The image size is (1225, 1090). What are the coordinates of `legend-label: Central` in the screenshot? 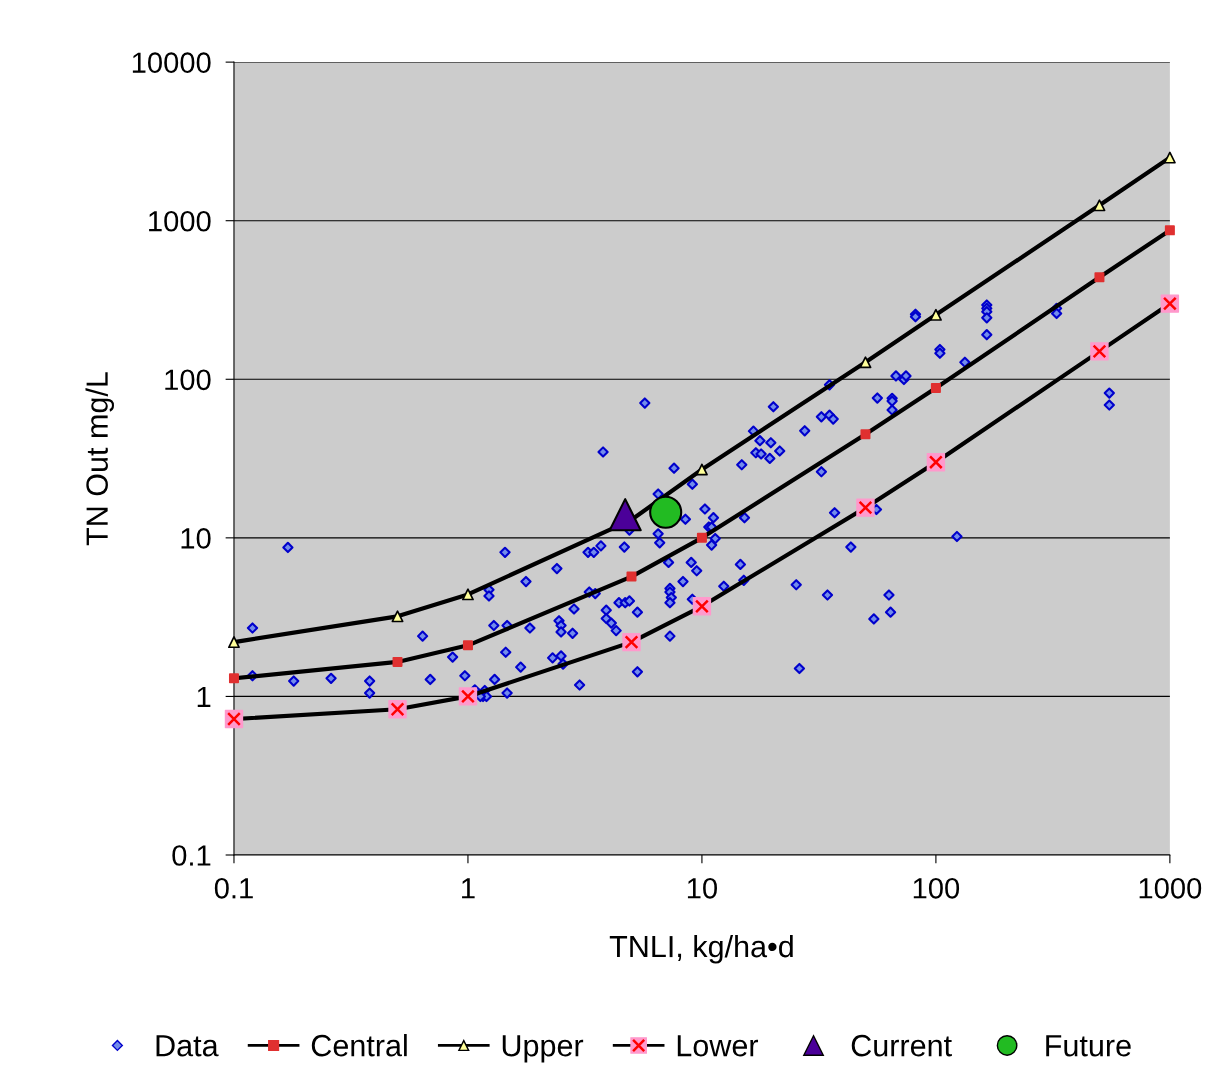 It's located at (359, 1045).